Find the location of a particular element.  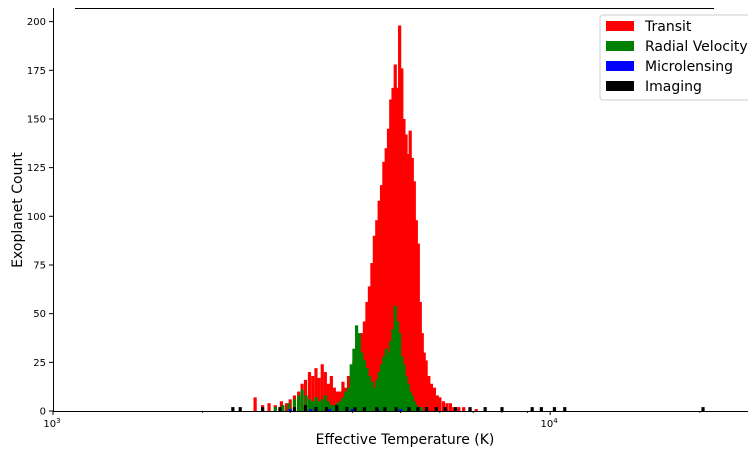

legend-swatch-imaging is located at coordinates (620, 86).